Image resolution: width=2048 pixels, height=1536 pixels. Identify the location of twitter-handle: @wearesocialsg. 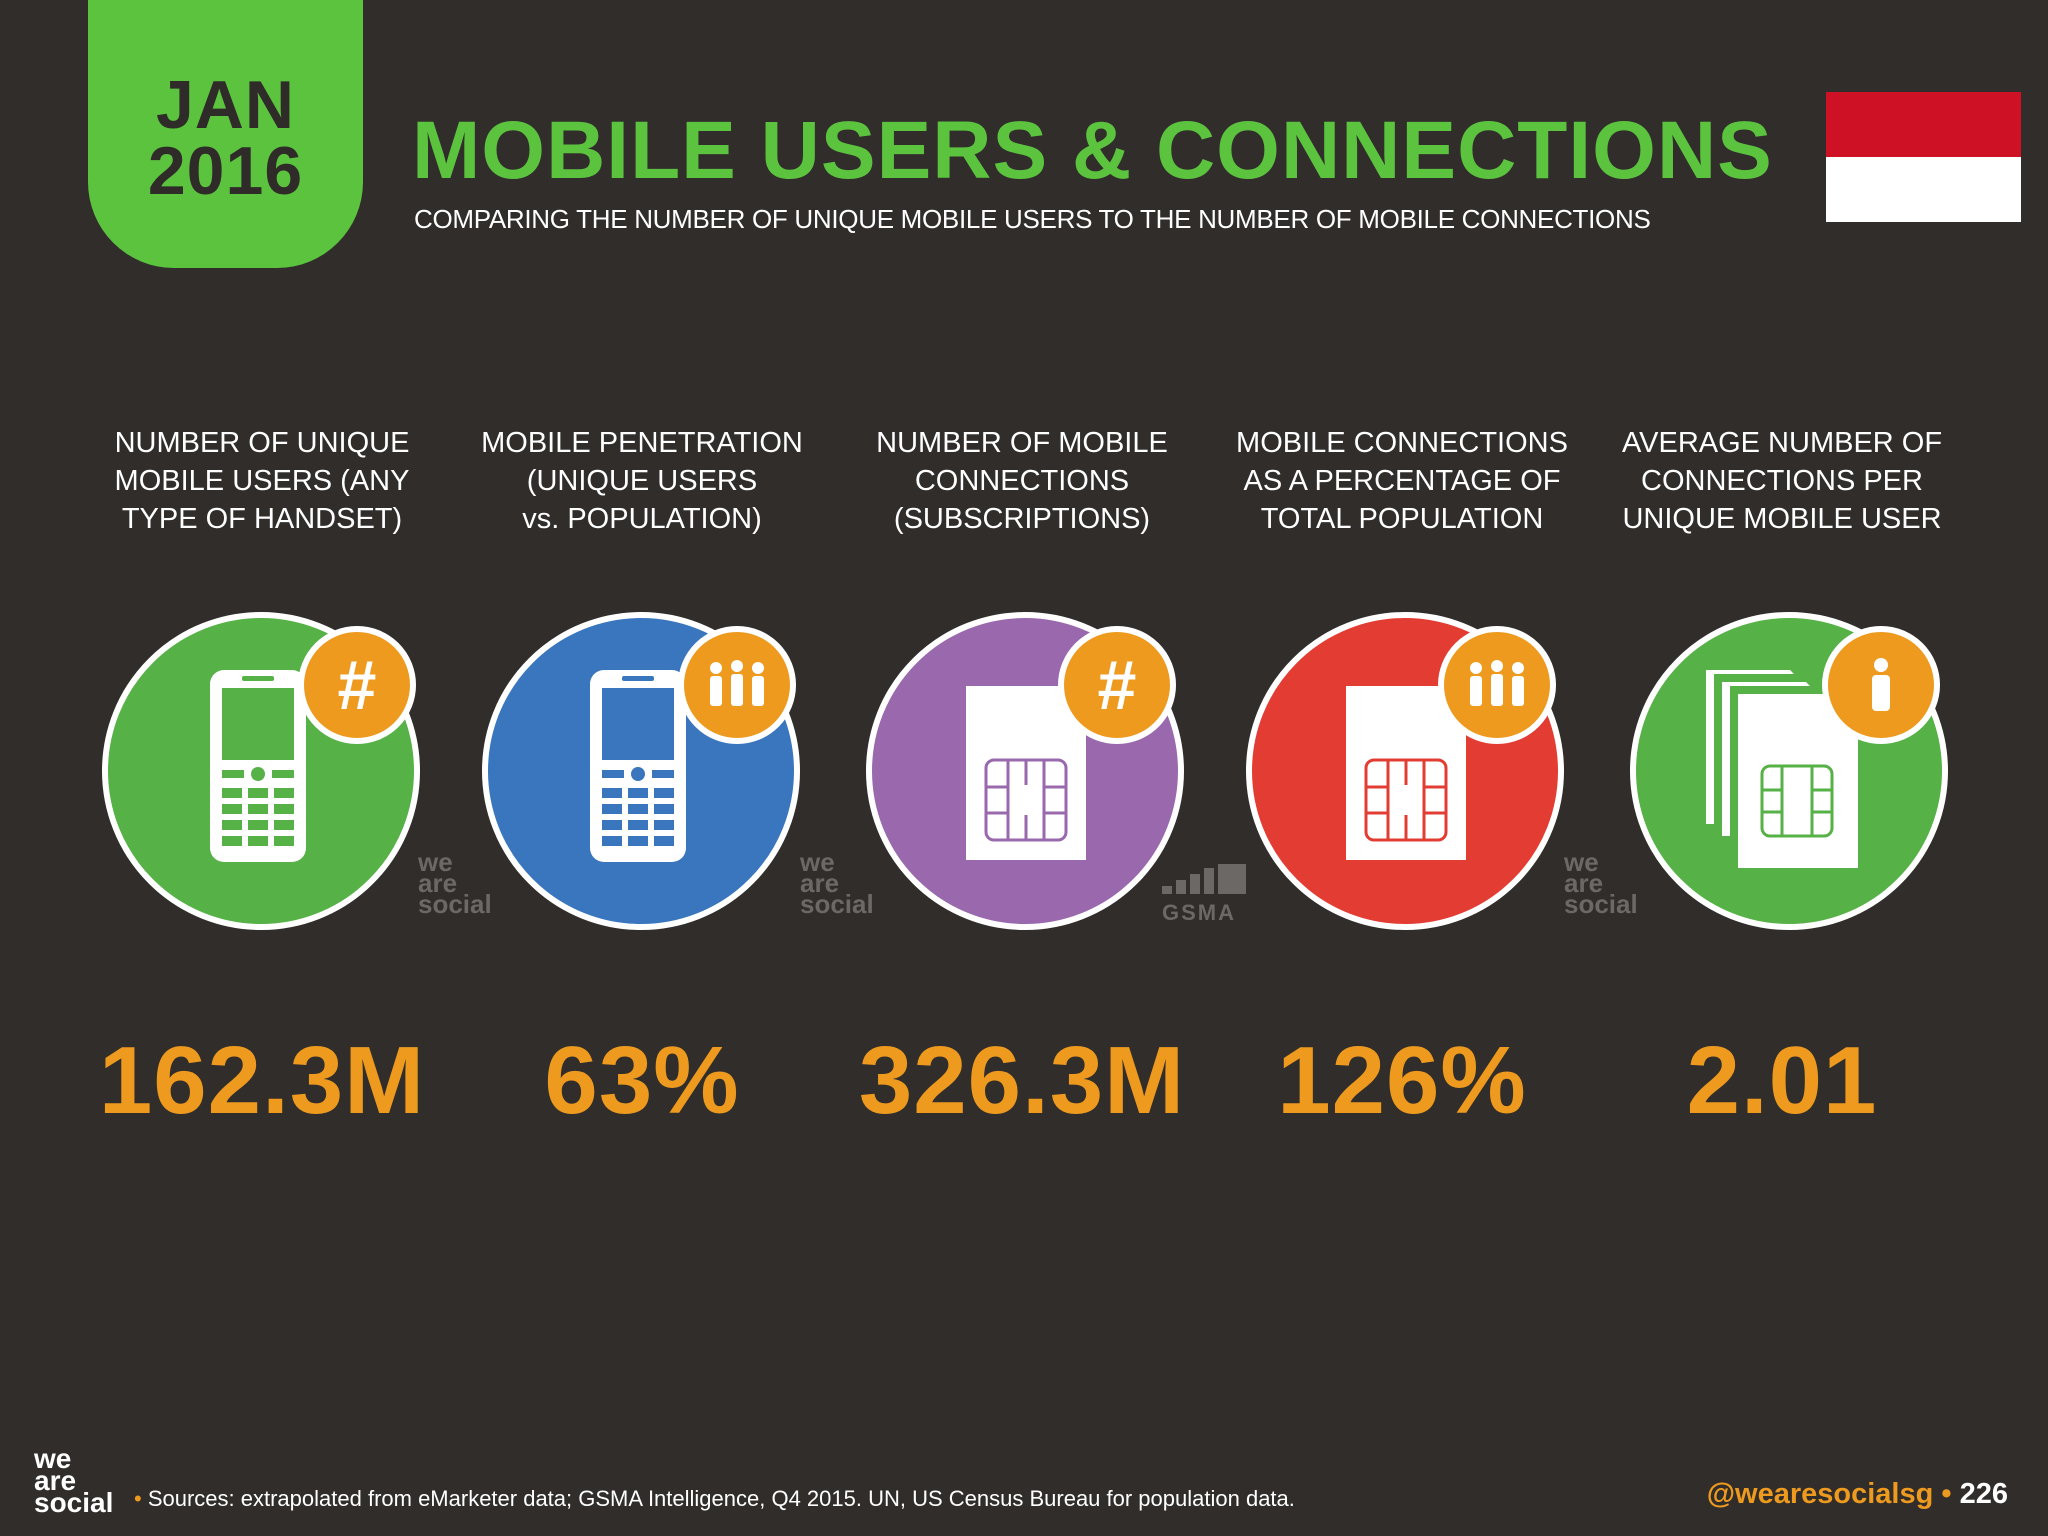
(1820, 1494).